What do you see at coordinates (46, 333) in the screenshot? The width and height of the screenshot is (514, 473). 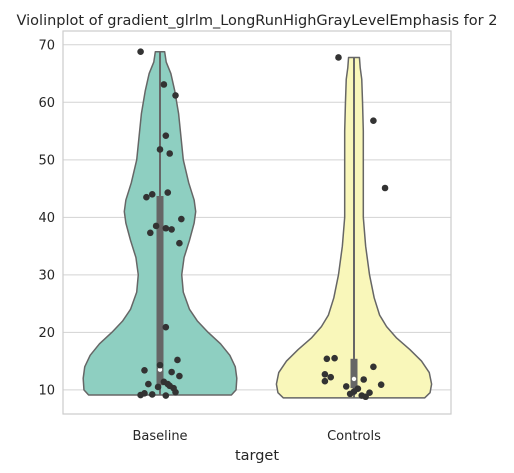 I see `y-tick-label: 20` at bounding box center [46, 333].